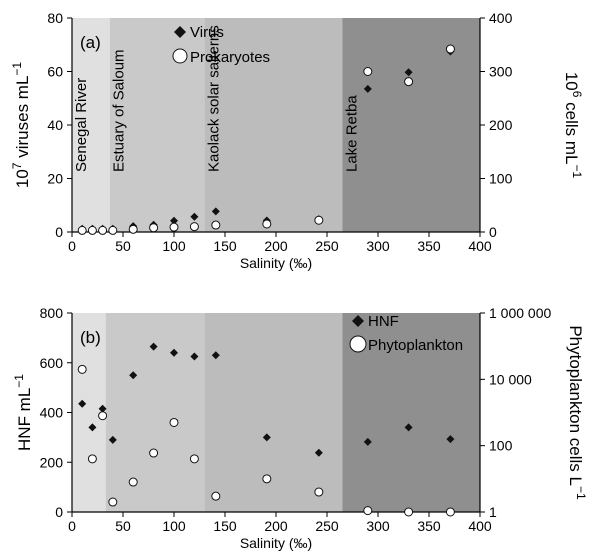 The image size is (590, 553). What do you see at coordinates (415, 345) in the screenshot?
I see `legend-label-phytoplankton: Phytoplankton` at bounding box center [415, 345].